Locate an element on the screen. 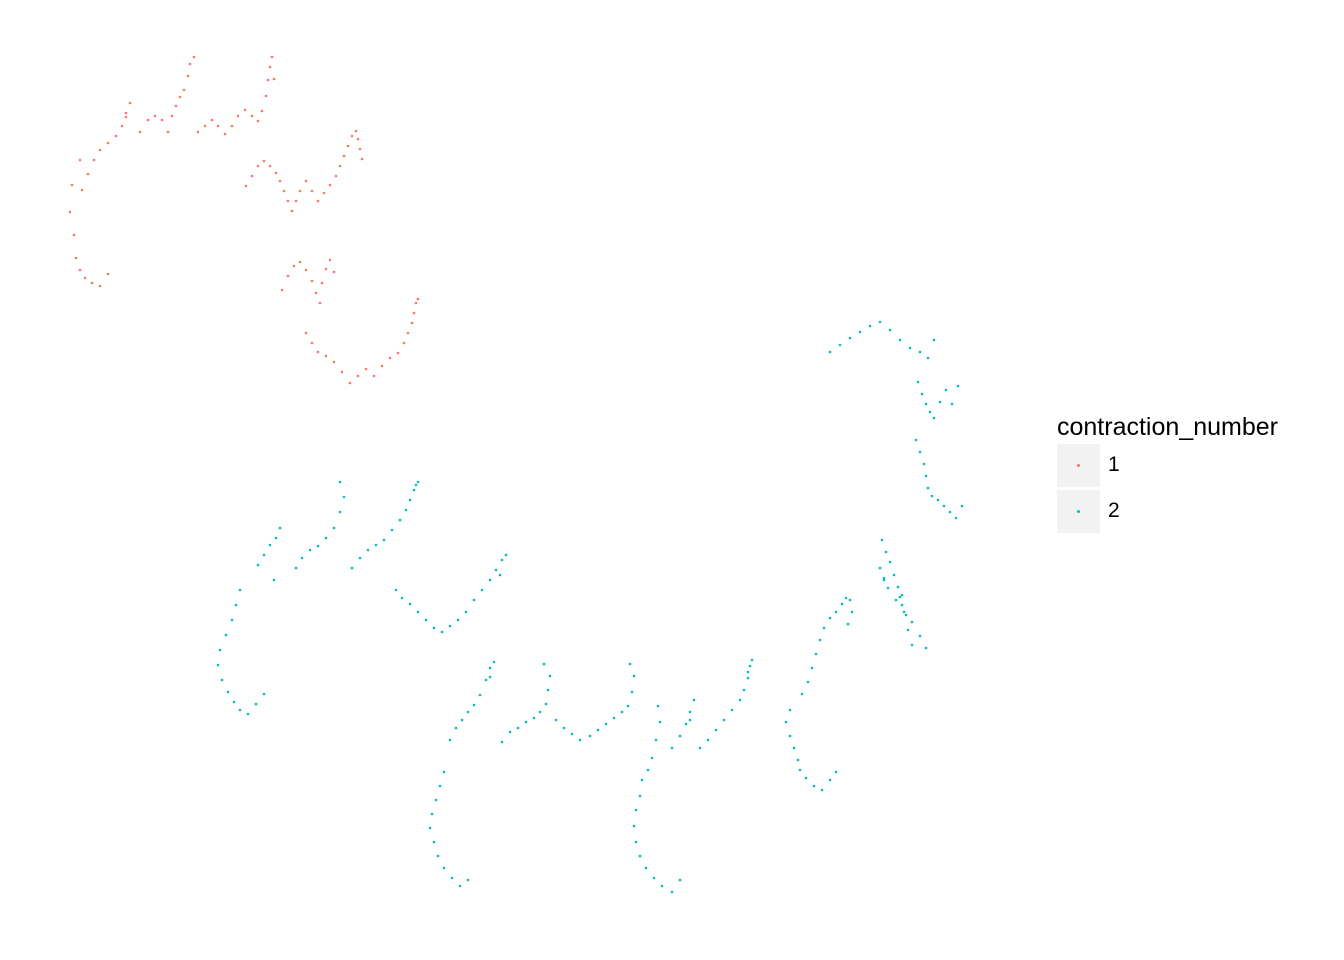 This screenshot has width=1344, height=960. legend-title: contraction_number is located at coordinates (1167, 427).